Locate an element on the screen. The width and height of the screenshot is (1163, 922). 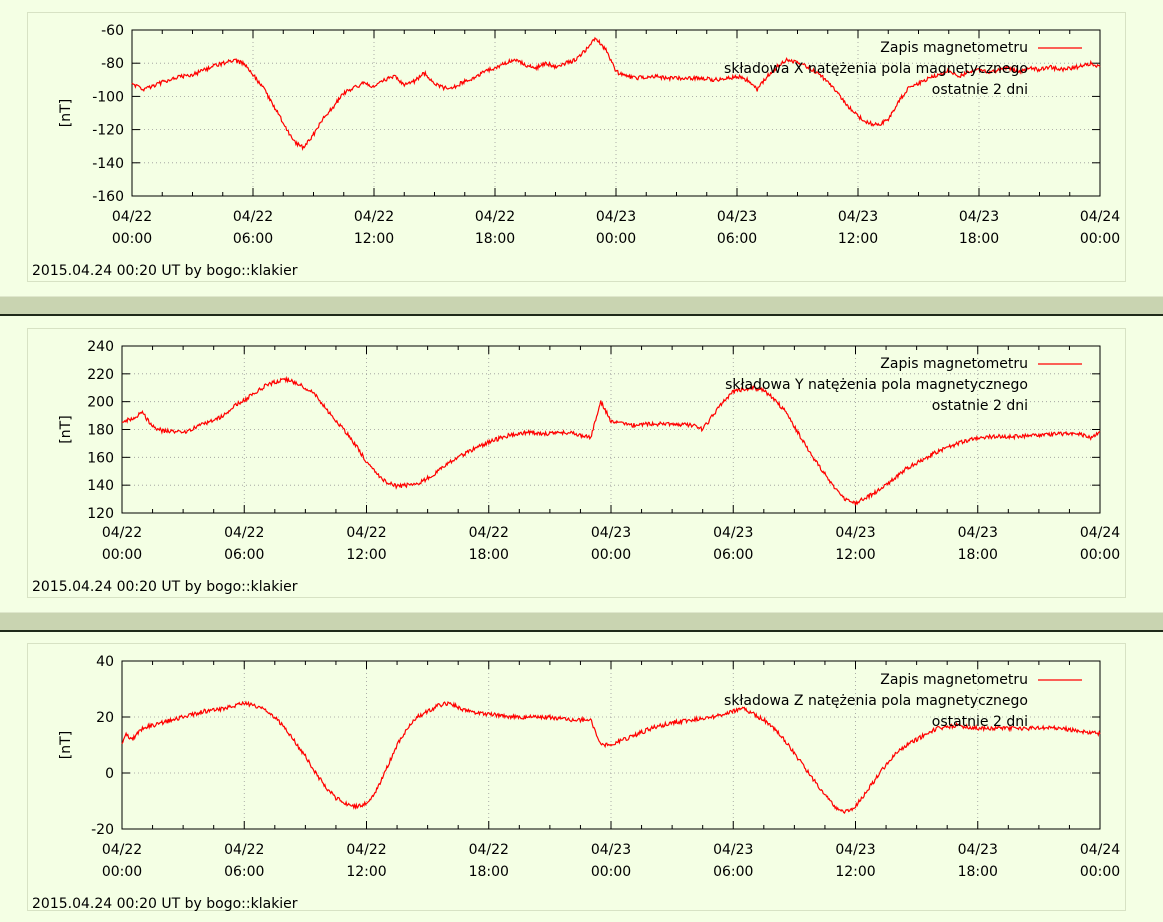
y-tick-label: 40 is located at coordinates (105, 662).